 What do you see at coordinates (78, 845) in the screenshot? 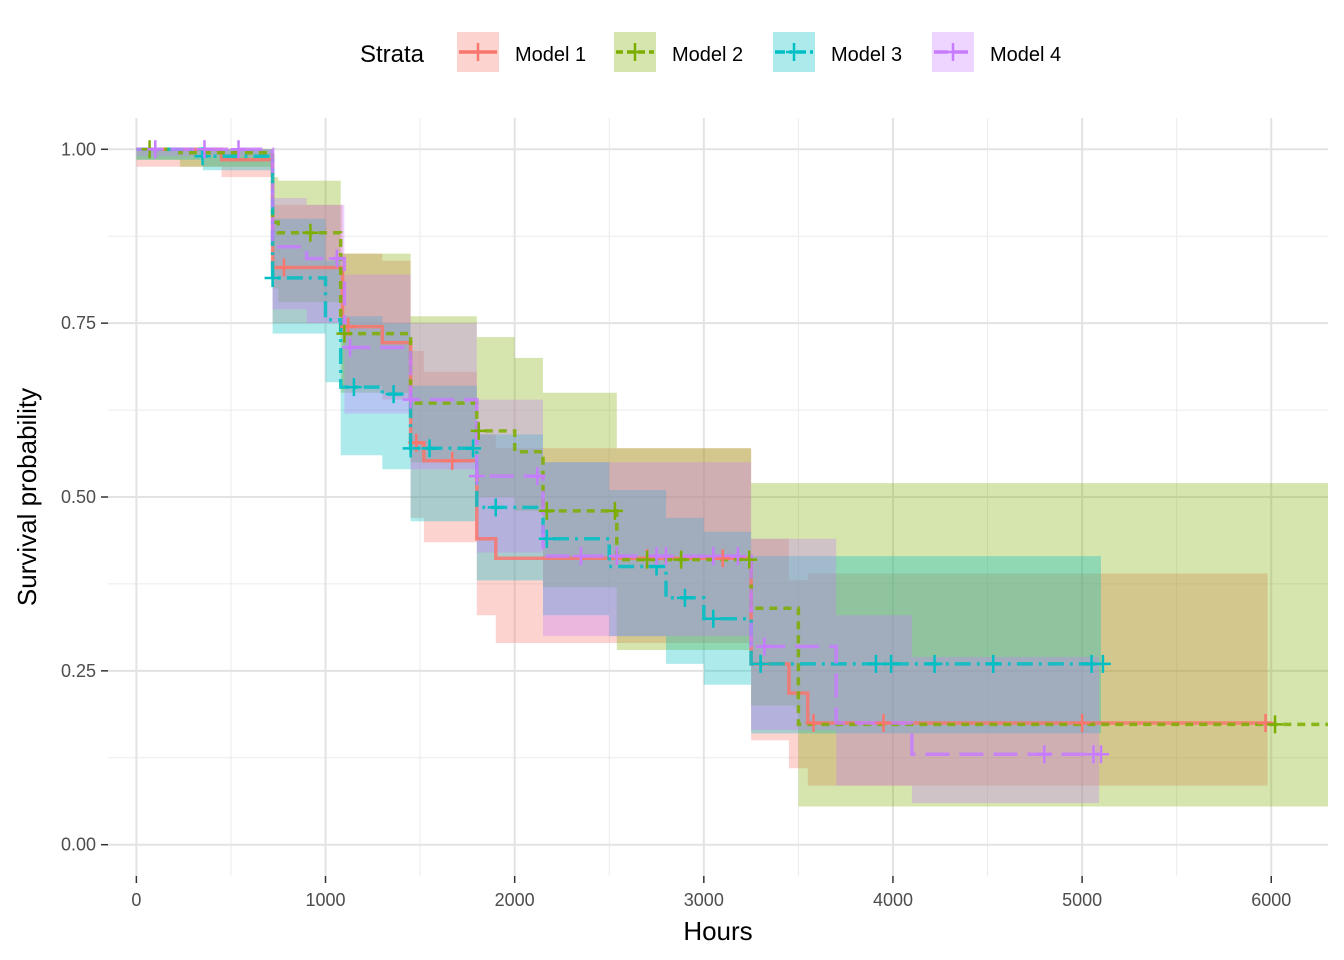
I see `y-tick-label: 0.00` at bounding box center [78, 845].